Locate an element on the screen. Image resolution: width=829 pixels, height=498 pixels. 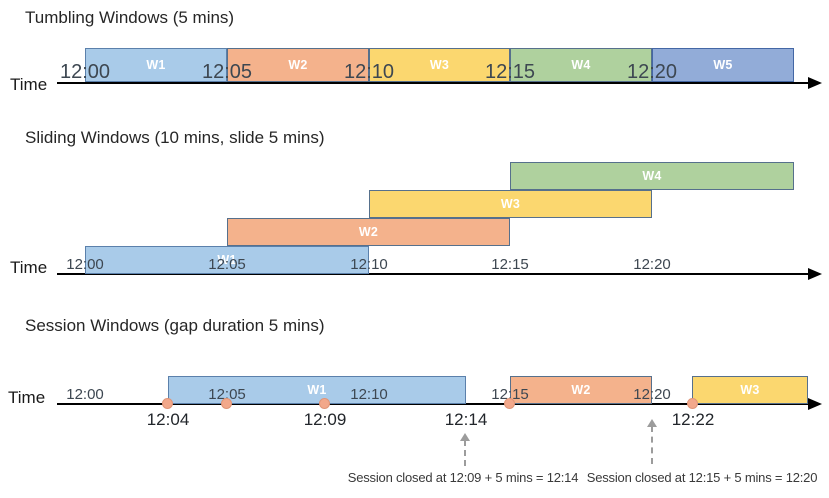
window-box-tumbling-w1: W1 is located at coordinates (156, 65).